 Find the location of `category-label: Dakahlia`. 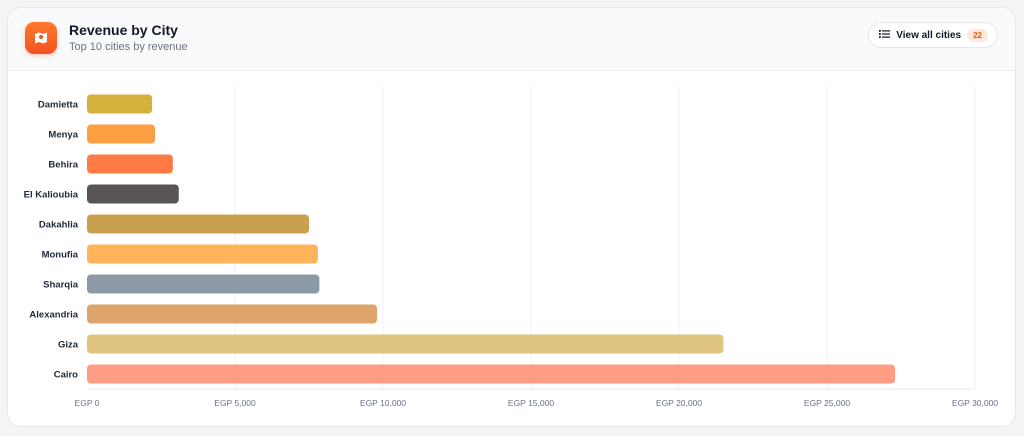

category-label: Dakahlia is located at coordinates (59, 225).